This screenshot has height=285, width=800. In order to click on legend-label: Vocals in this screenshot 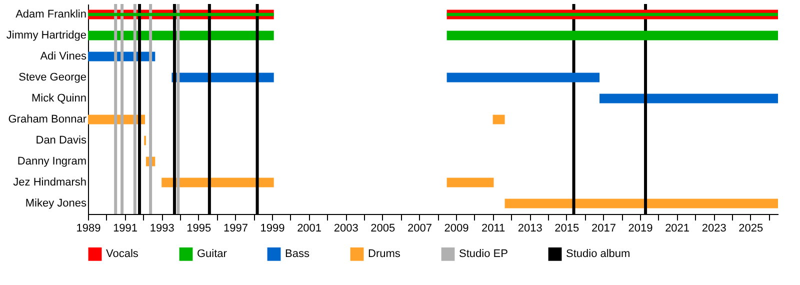, I will do `click(122, 254)`.